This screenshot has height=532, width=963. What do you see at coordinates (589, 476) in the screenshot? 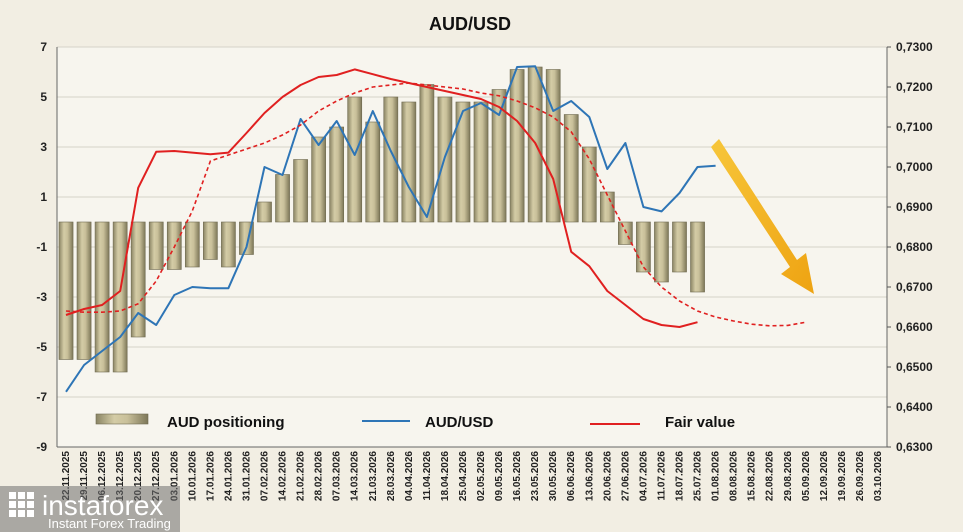
I see `x-tick-label: 13.06.2026` at bounding box center [589, 476].